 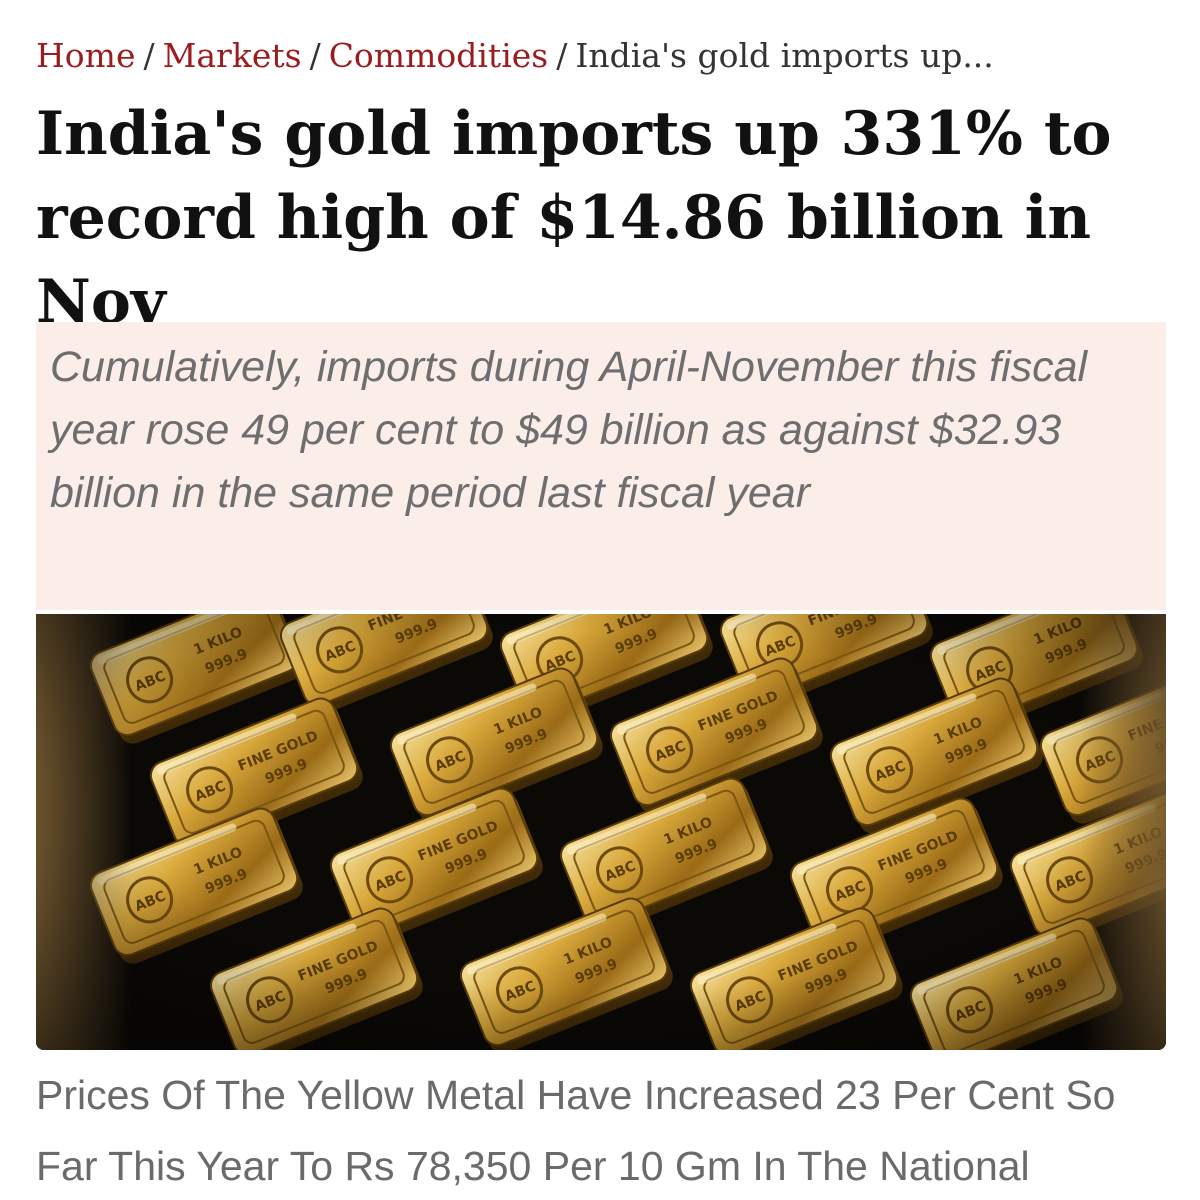 I want to click on breadcrumb-commodities-link: Commodities, so click(x=438, y=55).